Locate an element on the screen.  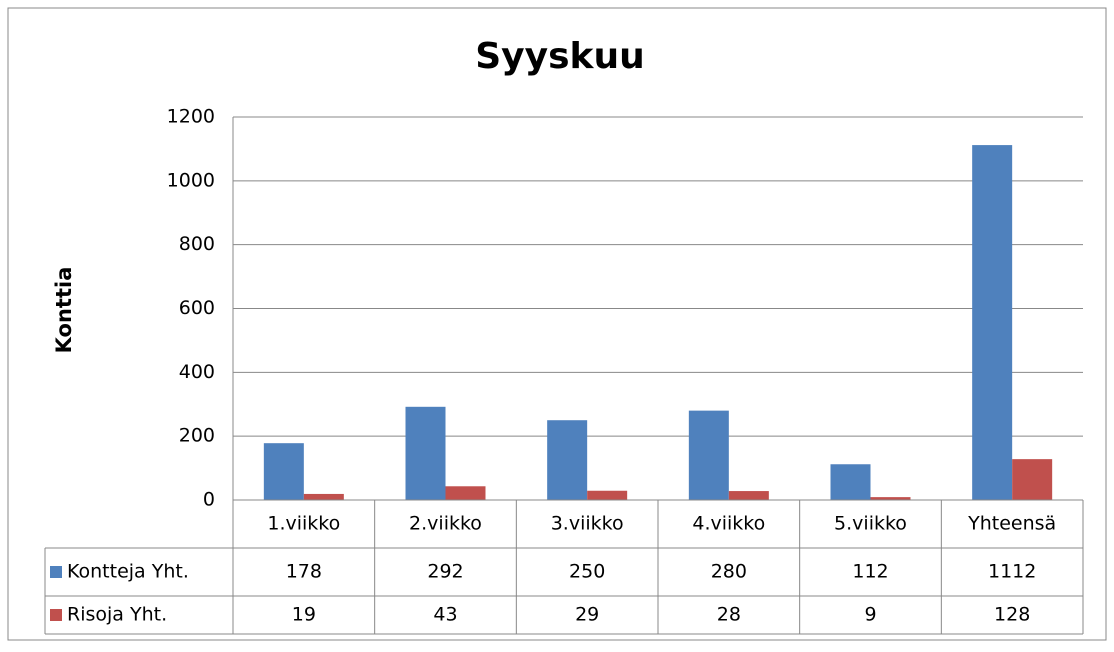
y-axis-label: Konttia is located at coordinates (64, 310).